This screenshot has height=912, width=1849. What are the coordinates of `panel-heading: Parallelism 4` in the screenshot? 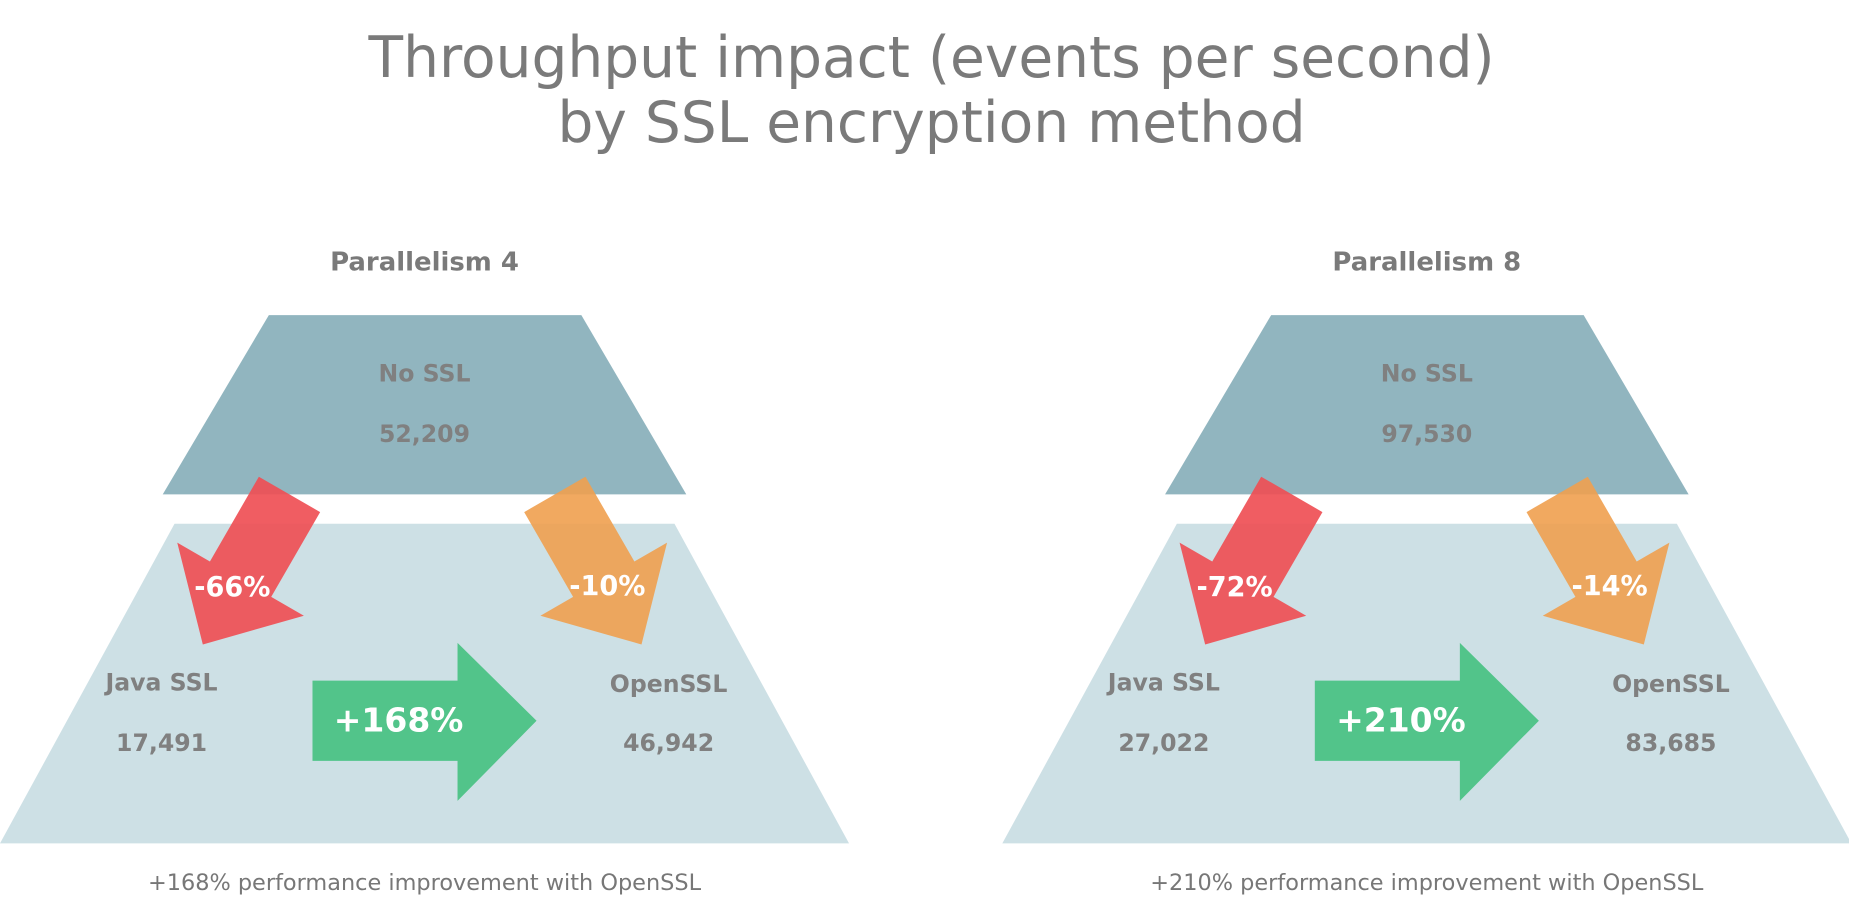 It's located at (424, 263).